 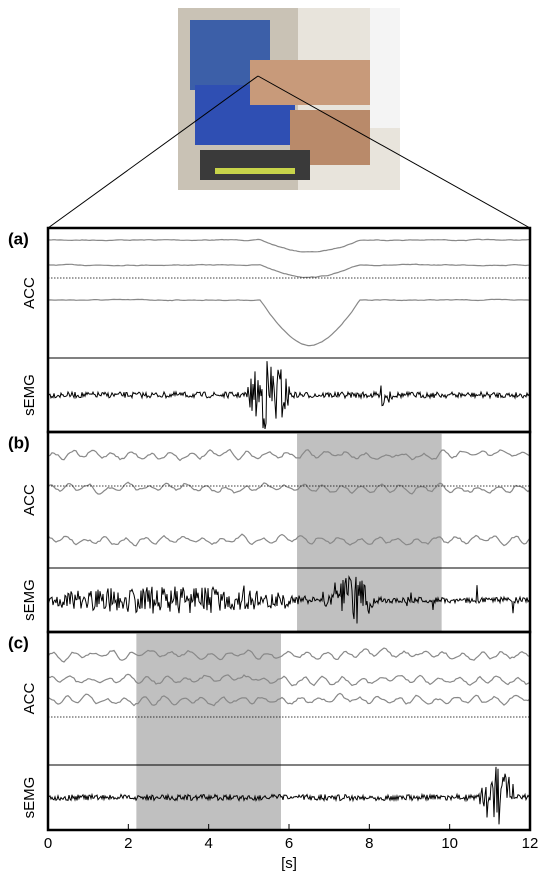 What do you see at coordinates (369, 532) in the screenshot?
I see `shaded-interval` at bounding box center [369, 532].